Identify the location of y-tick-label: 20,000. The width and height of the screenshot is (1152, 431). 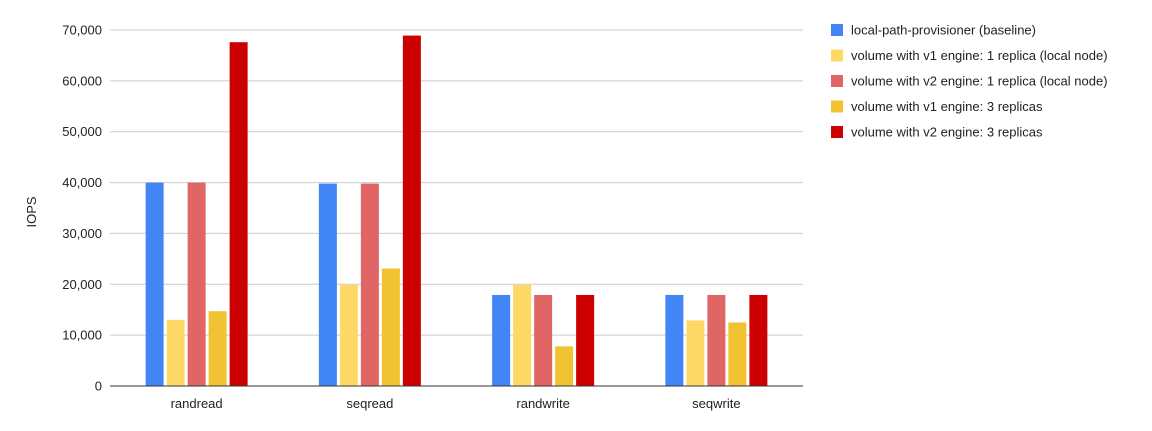
(82, 284).